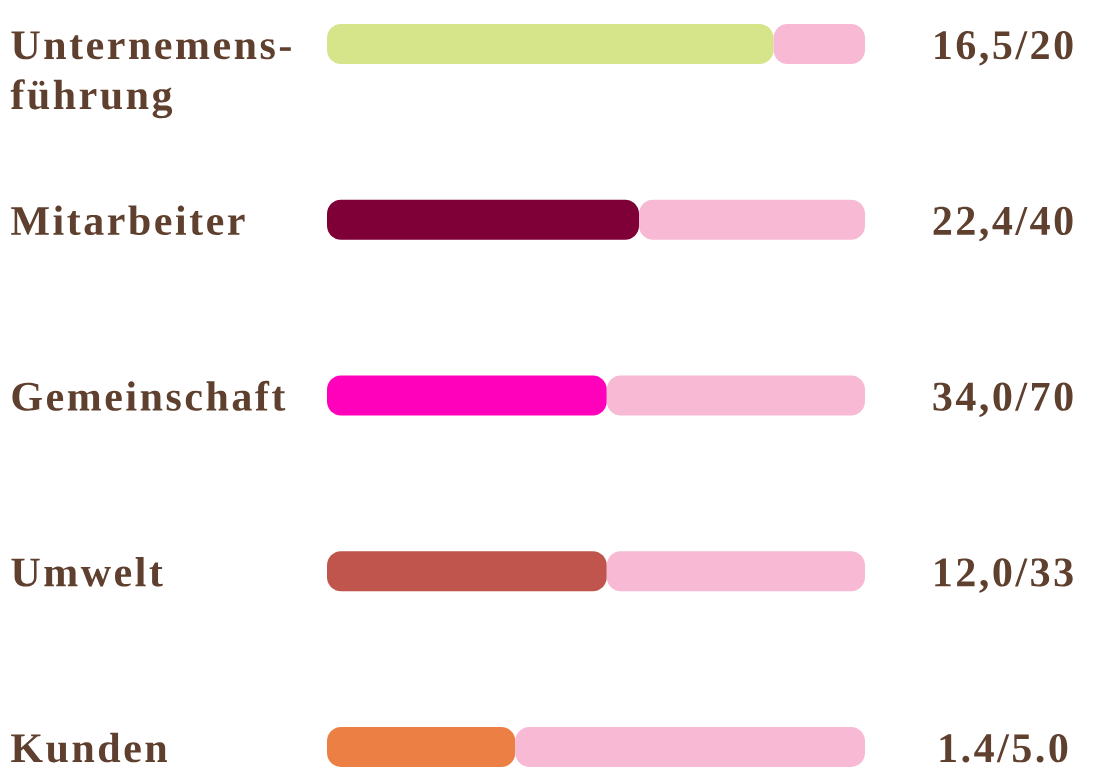 Image resolution: width=1108 pixels, height=771 pixels. What do you see at coordinates (1003, 399) in the screenshot?
I see `text: 34,0/70` at bounding box center [1003, 399].